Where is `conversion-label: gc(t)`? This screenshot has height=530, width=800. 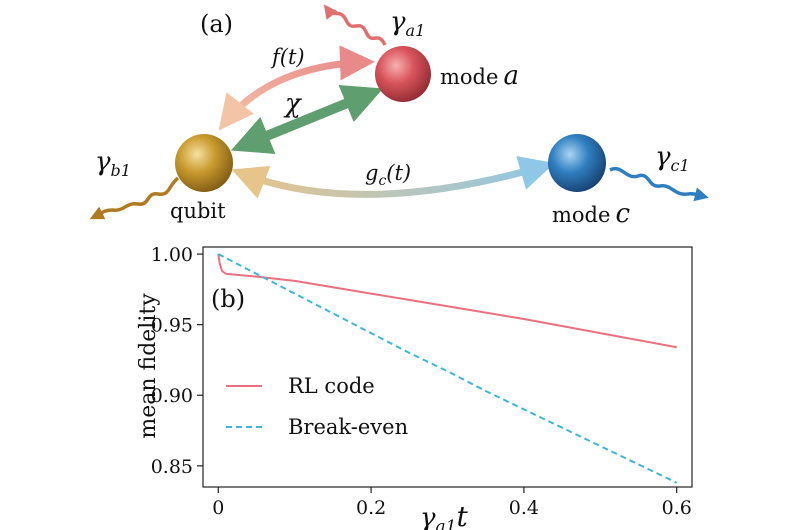
conversion-label: gc(t) is located at coordinates (388, 175).